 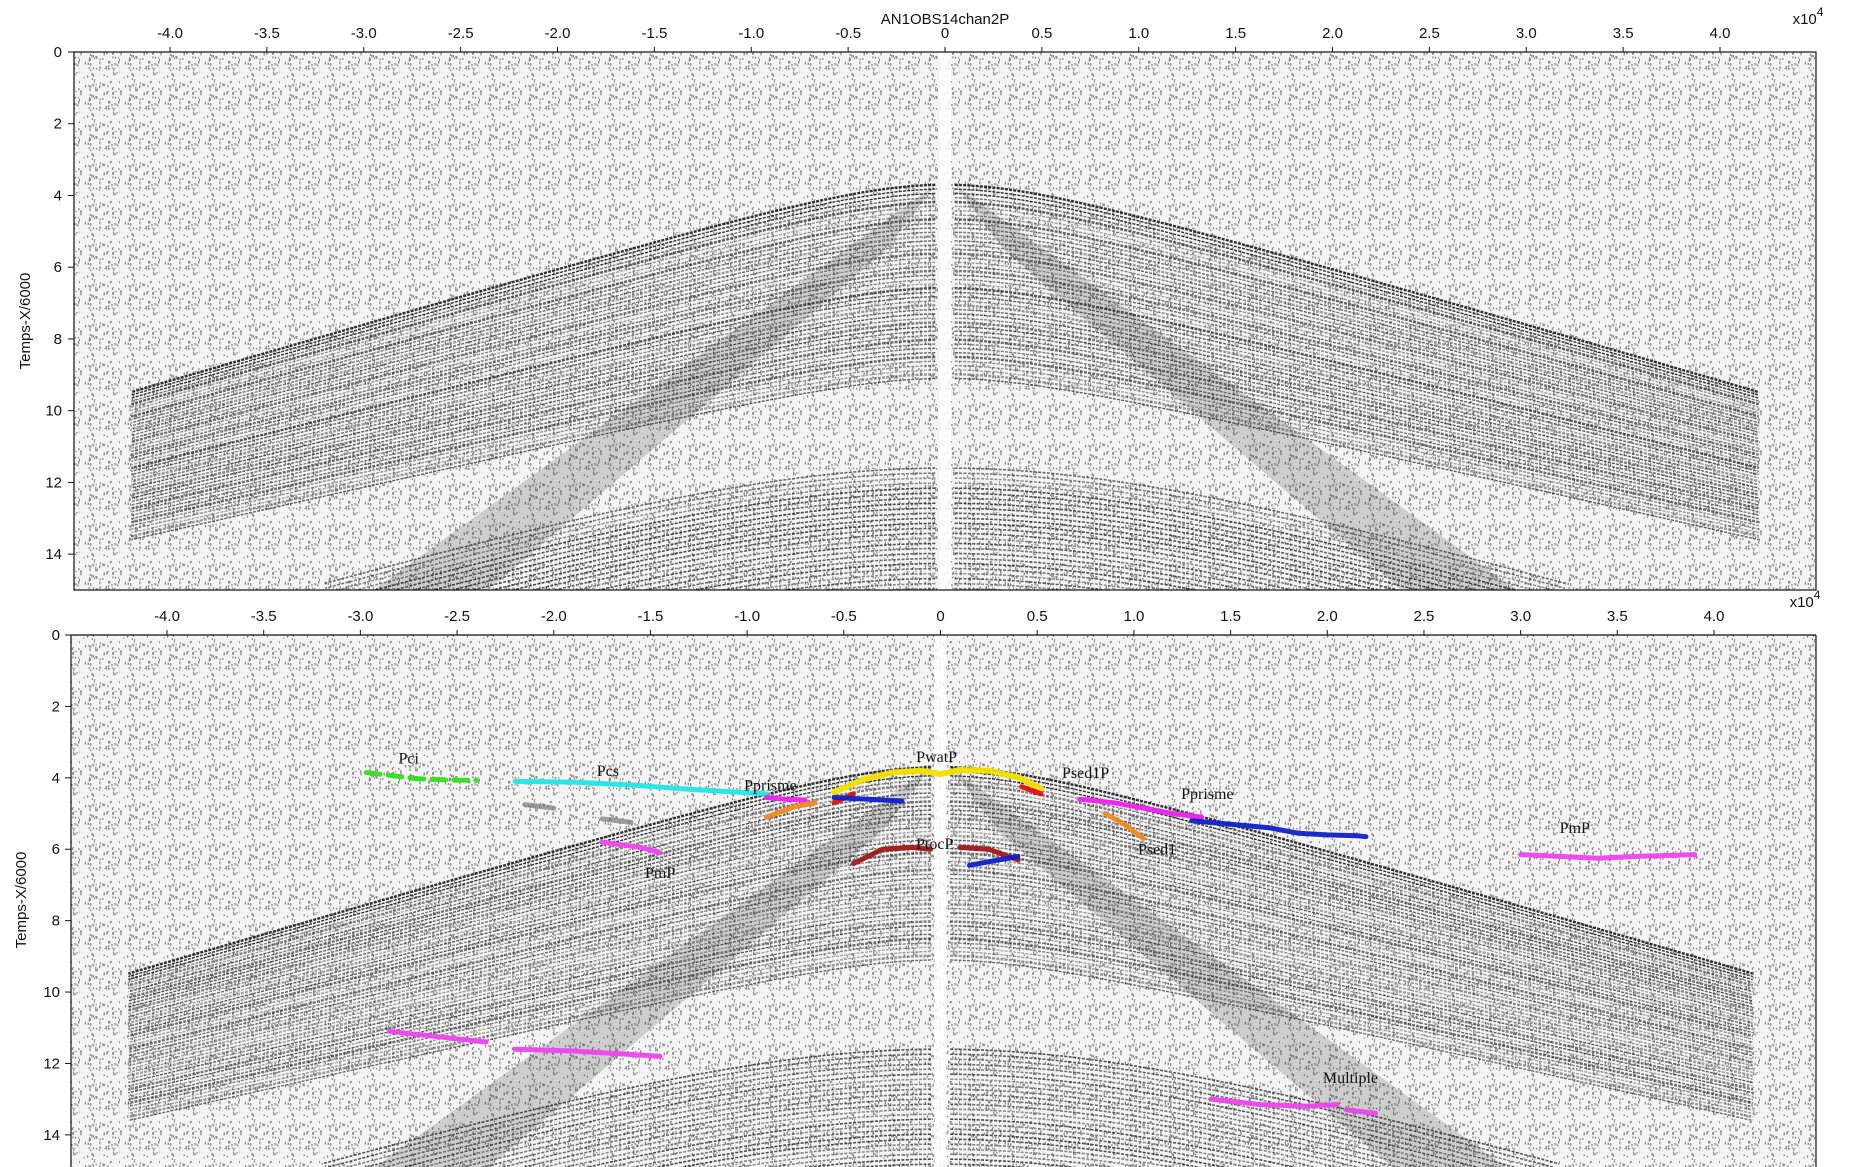 What do you see at coordinates (1350, 1078) in the screenshot?
I see `phase-label-multiple: Multiple` at bounding box center [1350, 1078].